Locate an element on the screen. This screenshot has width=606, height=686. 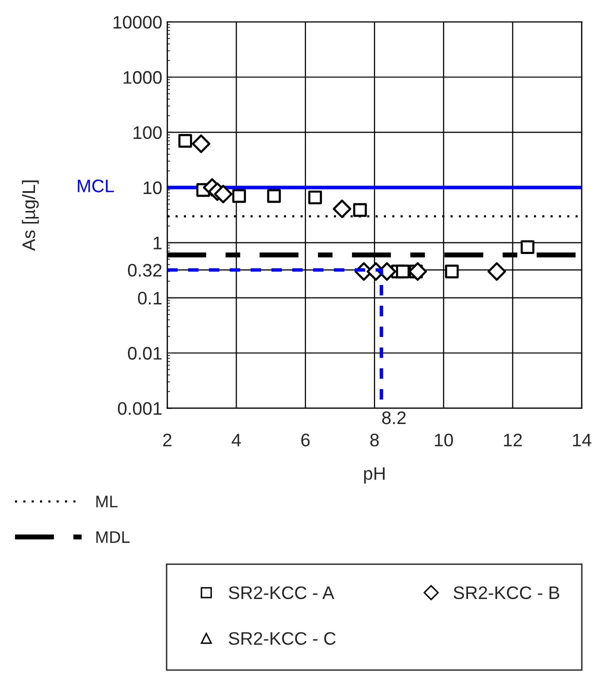
y-tick-label: 100 is located at coordinates (148, 133).